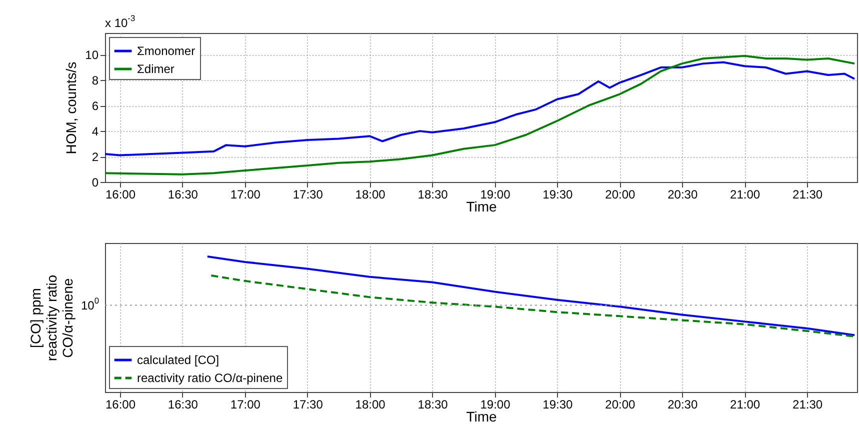  I want to click on legend-label: Σmonomer, so click(166, 51).